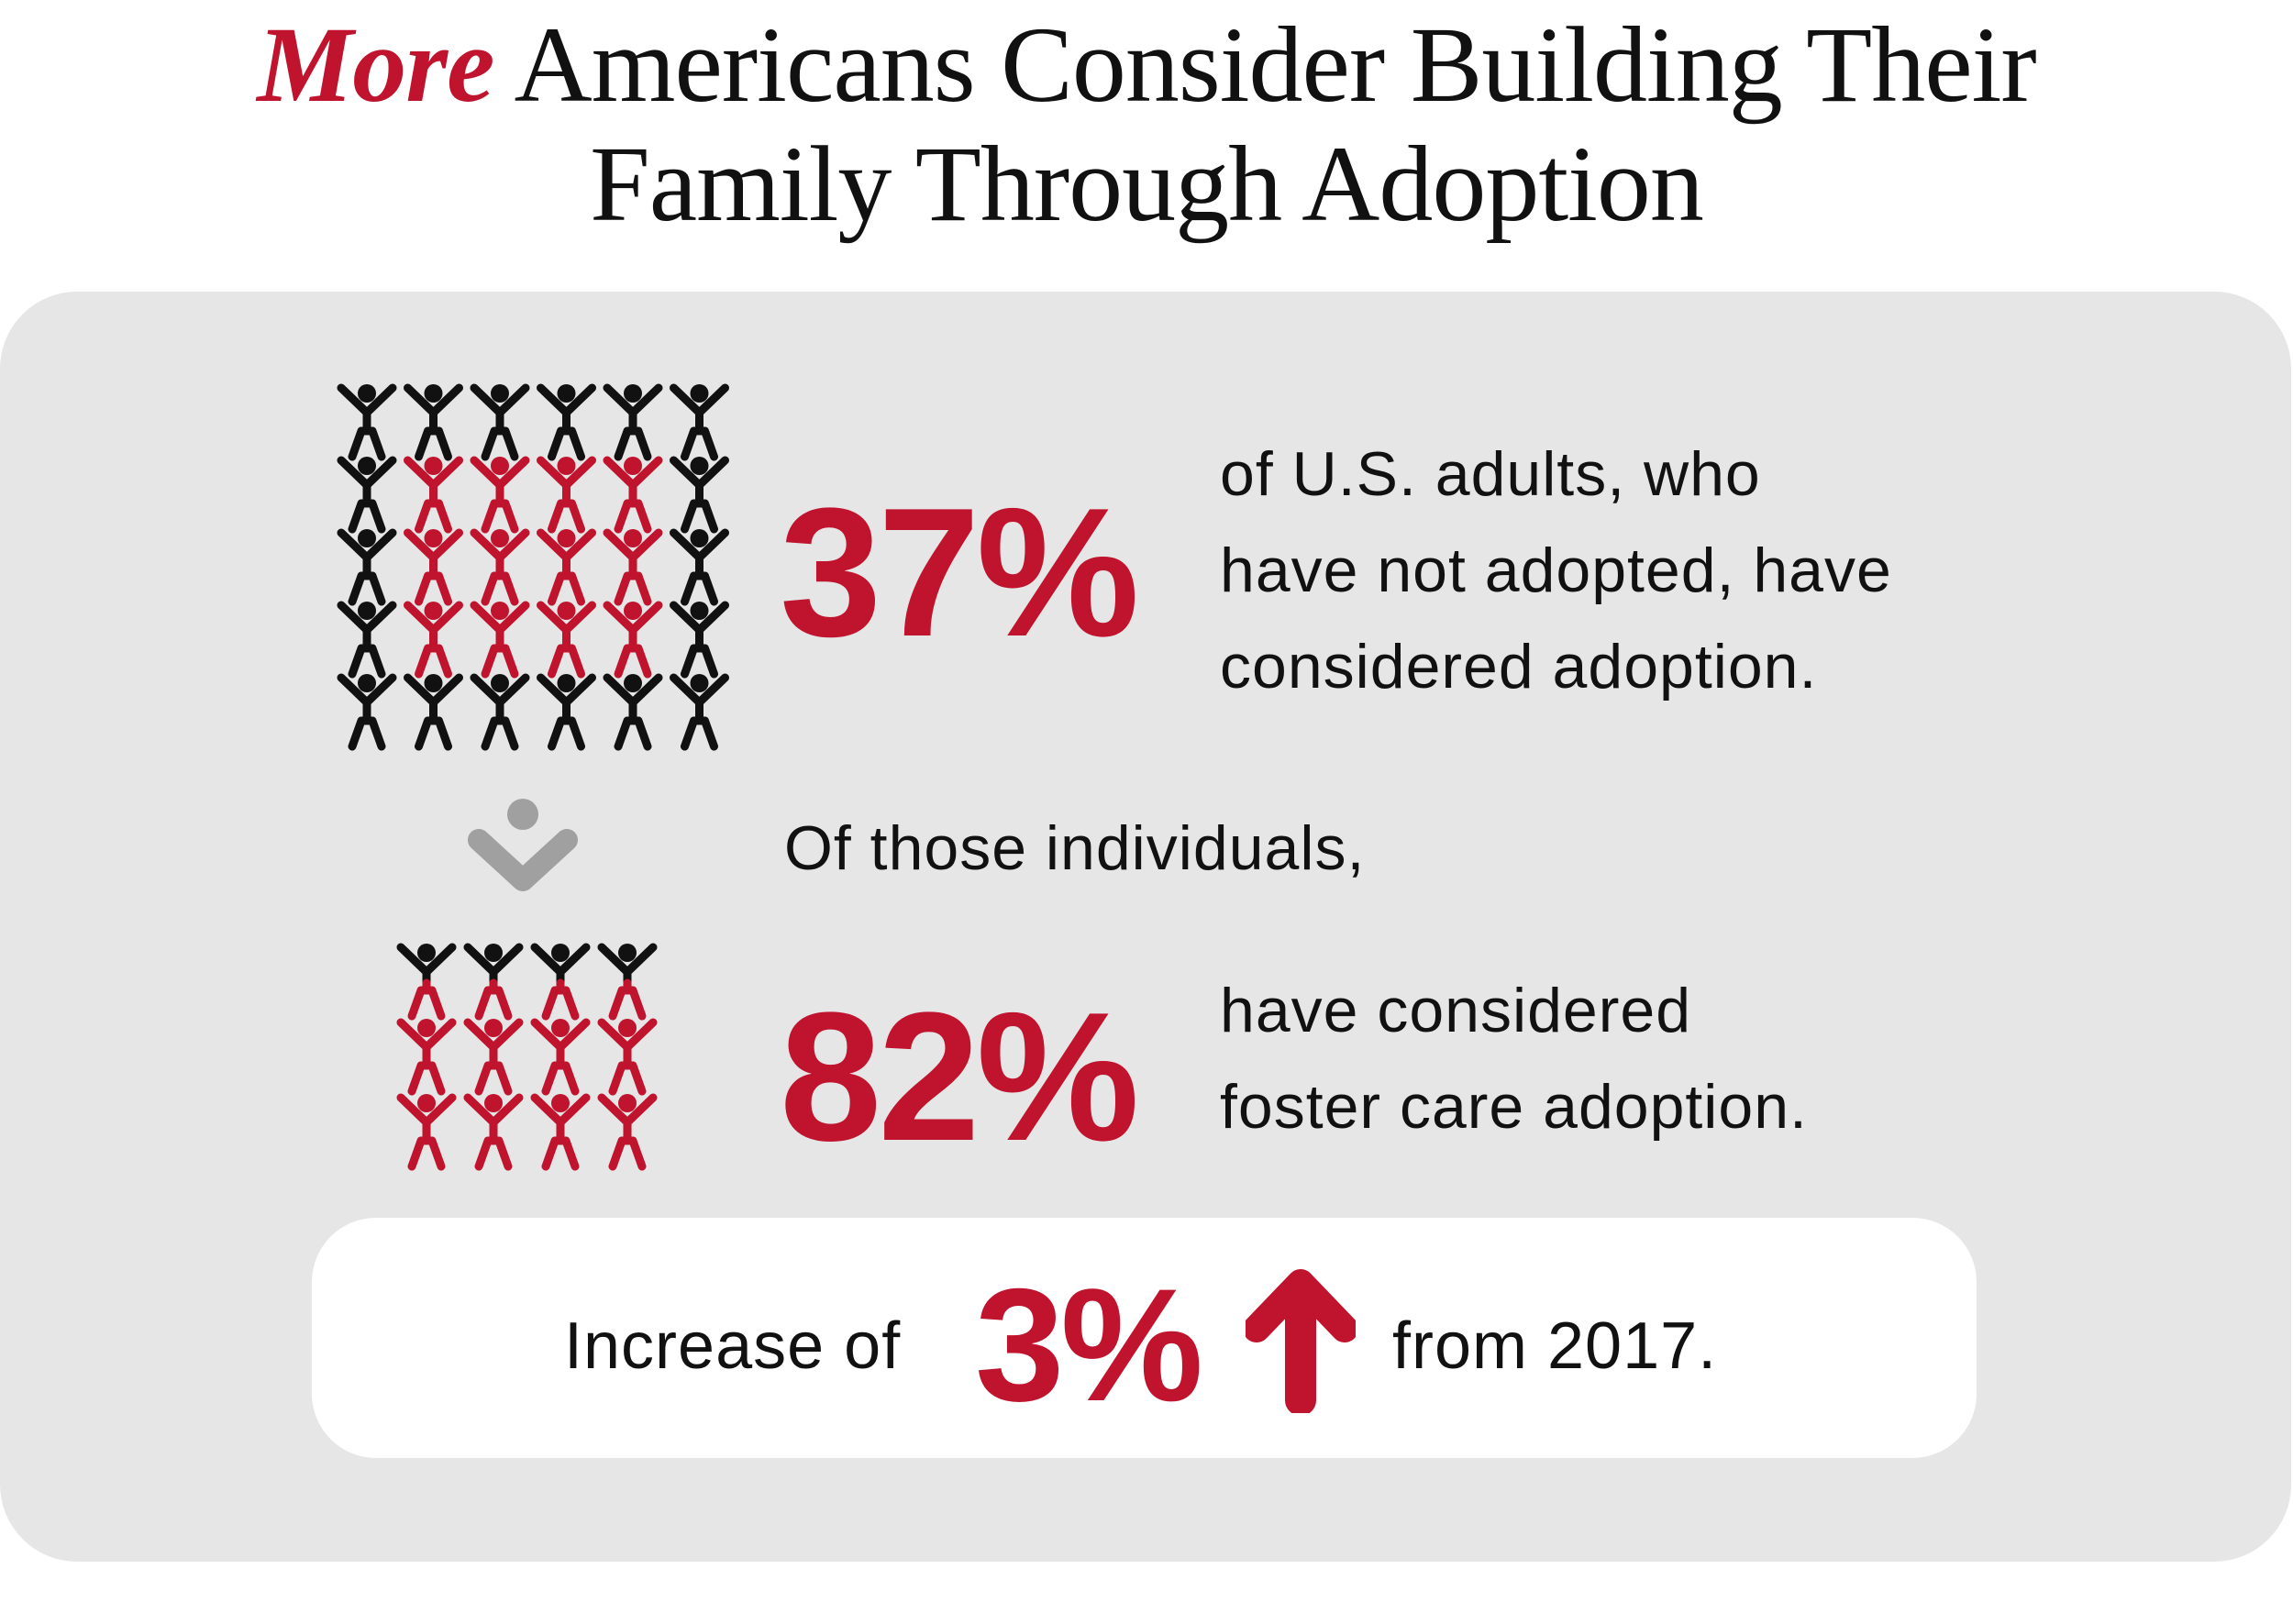 This screenshot has width=2293, height=1624. Describe the element at coordinates (1147, 184) in the screenshot. I see `title-line2: Family Through Adoption` at that location.